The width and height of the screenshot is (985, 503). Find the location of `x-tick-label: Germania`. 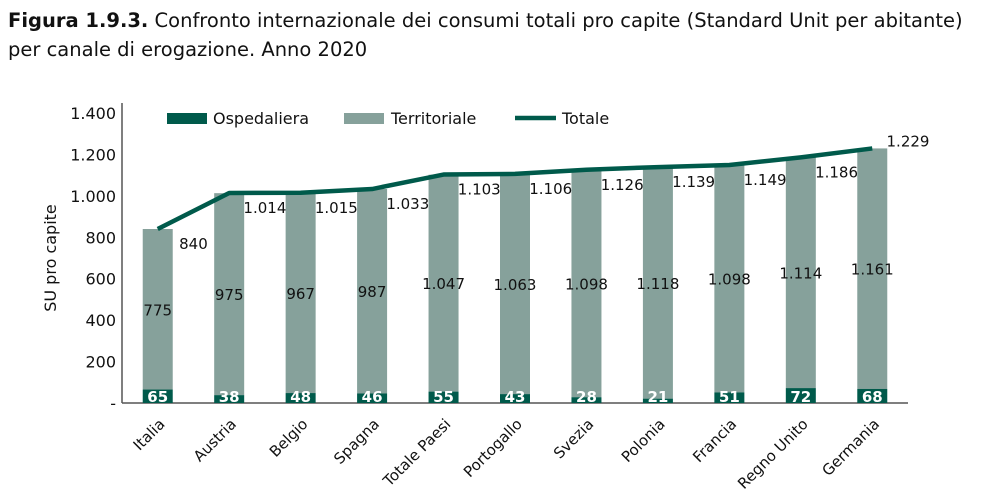

x-tick-label: Germania is located at coordinates (850, 447).